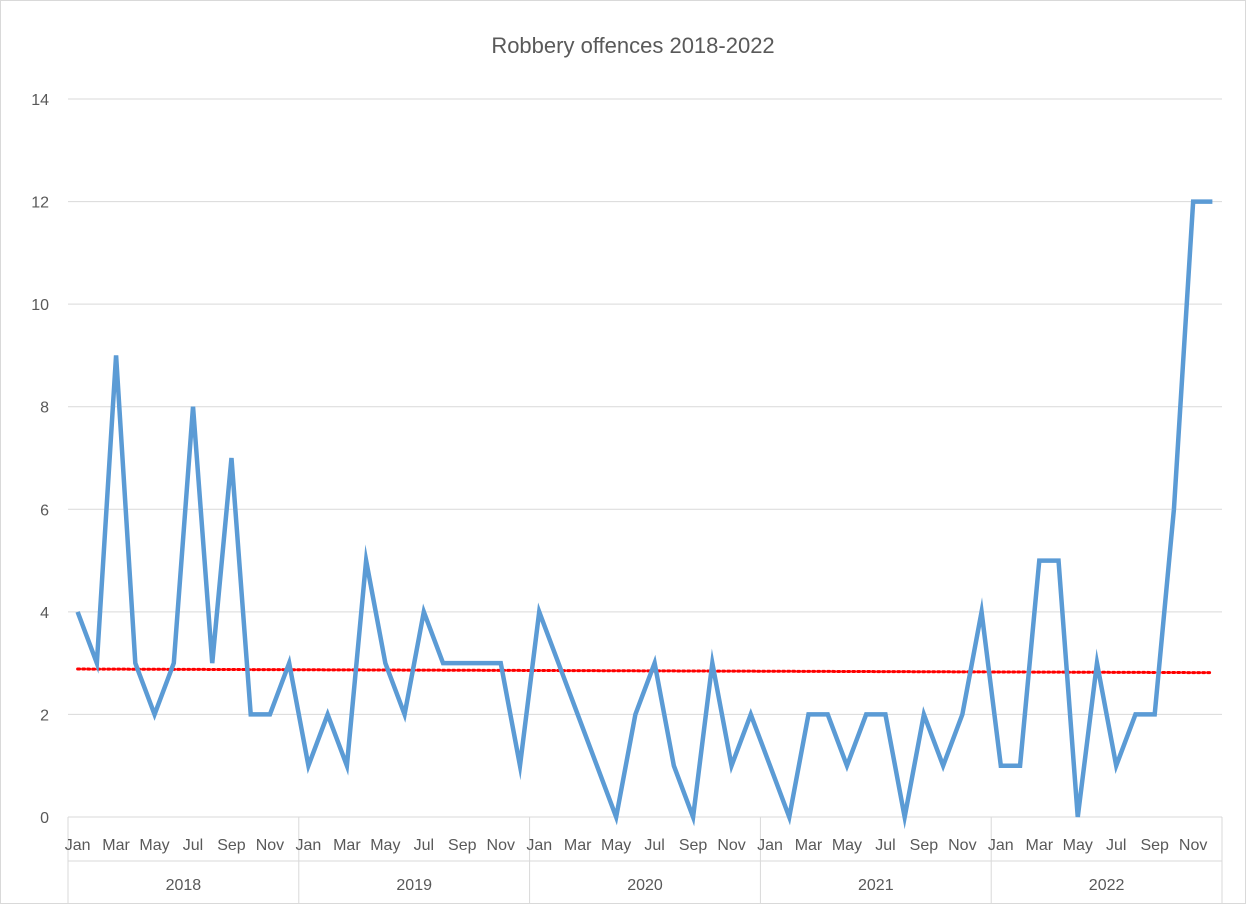 This screenshot has height=905, width=1246. I want to click on y-axis-tick-labels: 0 2 4 6 8 10 12 14, so click(40, 459).